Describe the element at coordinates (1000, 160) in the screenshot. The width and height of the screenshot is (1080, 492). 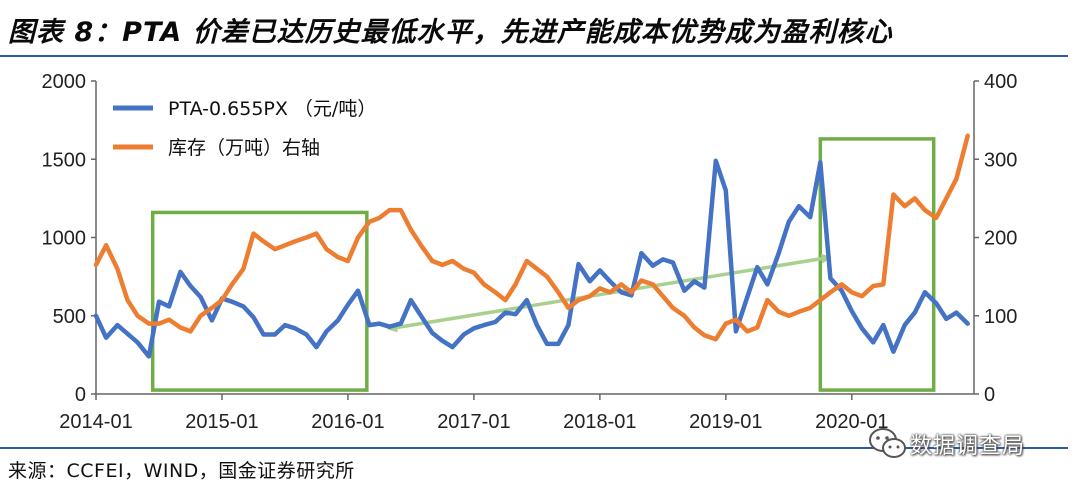
I see `y-right-tick-label: 300` at that location.